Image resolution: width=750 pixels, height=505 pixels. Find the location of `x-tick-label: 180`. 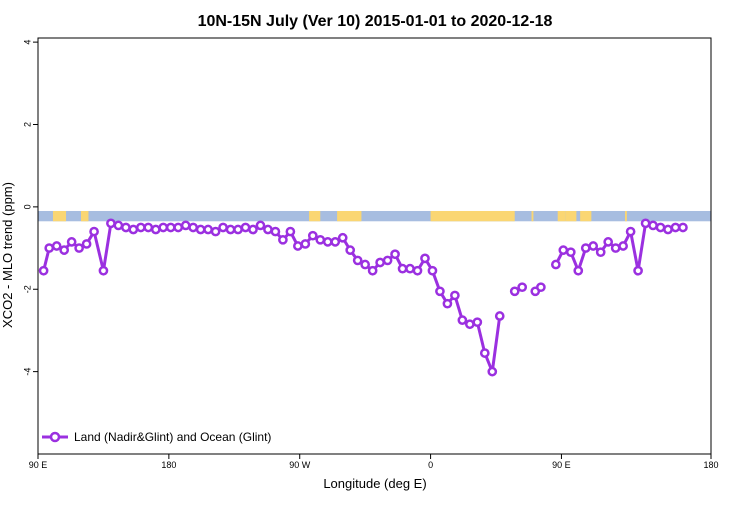

x-tick-label: 180 is located at coordinates (710, 465).